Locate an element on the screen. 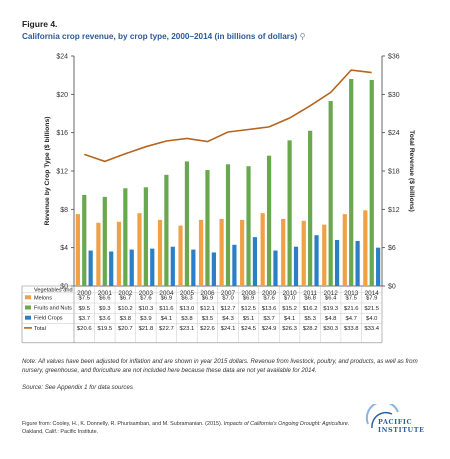  table-cell-fruits-and-nuts: $10.2 is located at coordinates (125, 309).